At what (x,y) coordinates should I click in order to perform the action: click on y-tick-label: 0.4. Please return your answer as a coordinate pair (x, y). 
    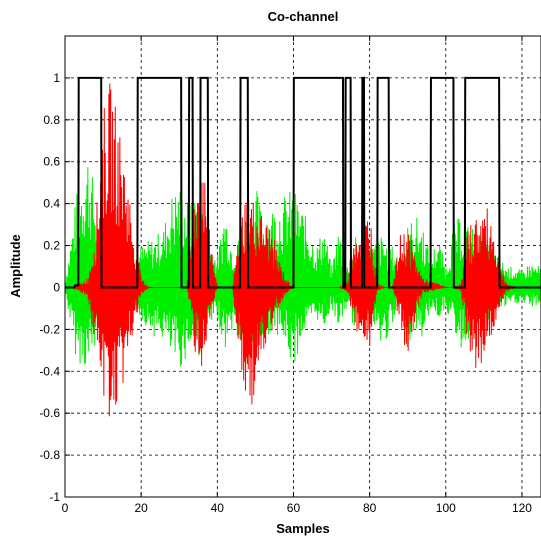
    Looking at the image, I should click on (51, 204).